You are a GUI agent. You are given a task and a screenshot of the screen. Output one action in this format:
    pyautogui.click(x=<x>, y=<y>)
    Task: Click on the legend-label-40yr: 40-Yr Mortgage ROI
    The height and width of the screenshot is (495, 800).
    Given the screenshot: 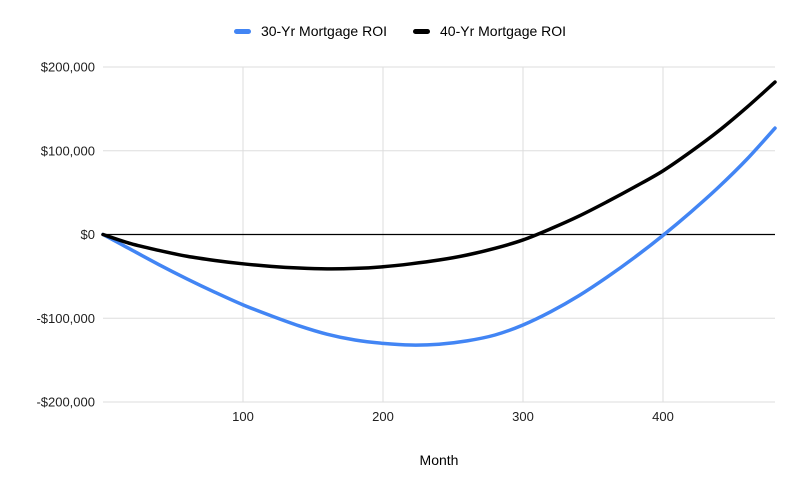 What is the action you would take?
    pyautogui.click(x=503, y=31)
    